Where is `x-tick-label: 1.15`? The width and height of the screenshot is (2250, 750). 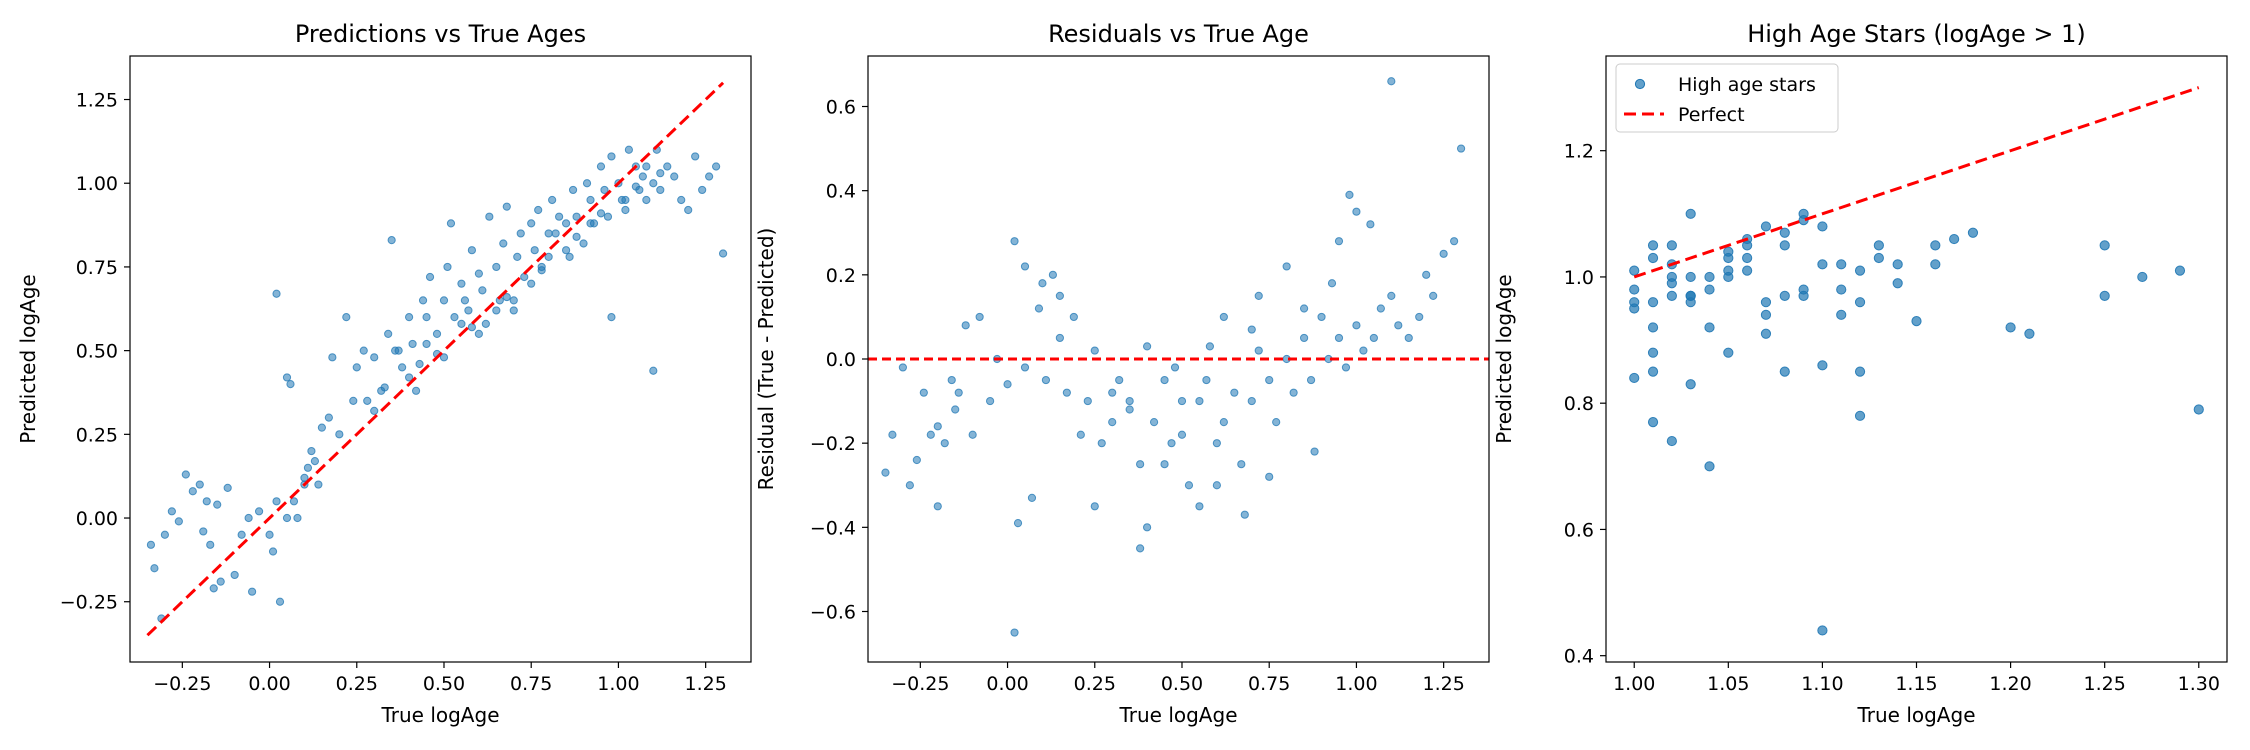
x-tick-label: 1.15 is located at coordinates (1916, 684).